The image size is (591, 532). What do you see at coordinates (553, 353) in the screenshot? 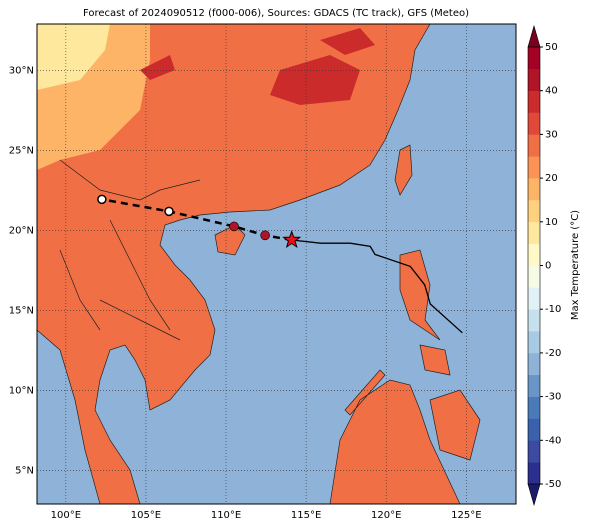
I see `colorbar-tick-label: -20` at bounding box center [553, 353].